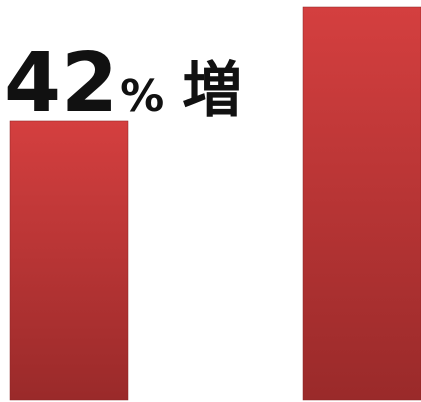 This screenshot has height=402, width=421. I want to click on increase-annotation: 42% 増, so click(123, 83).